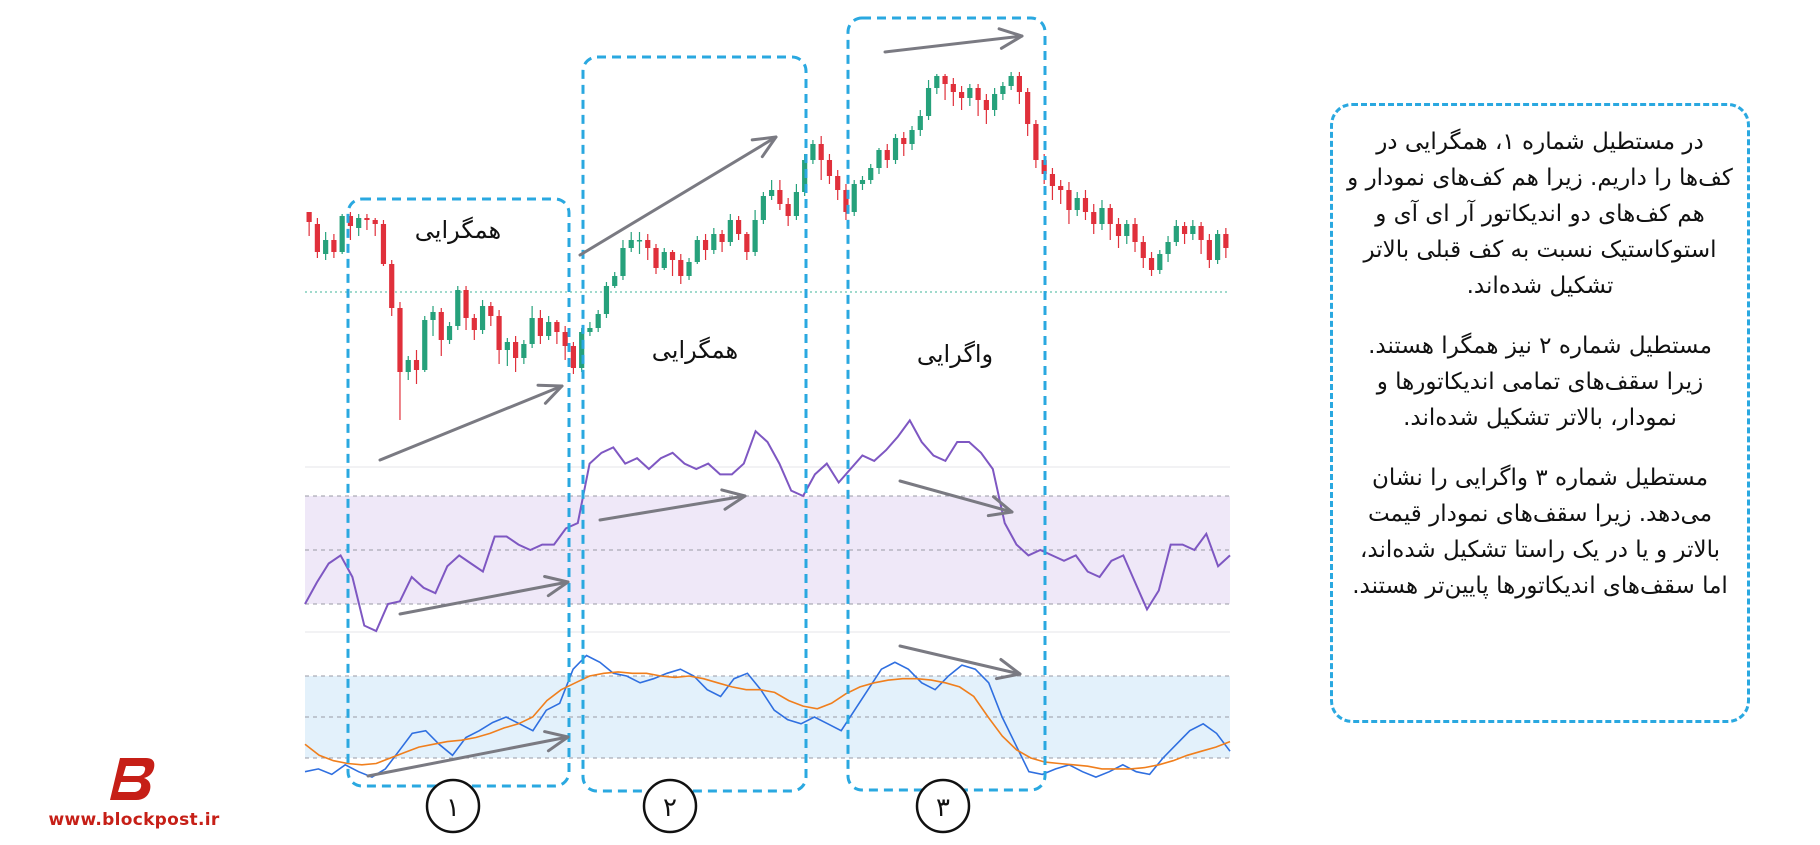  What do you see at coordinates (767, 720) in the screenshot?
I see `stochastic-d-line` at bounding box center [767, 720].